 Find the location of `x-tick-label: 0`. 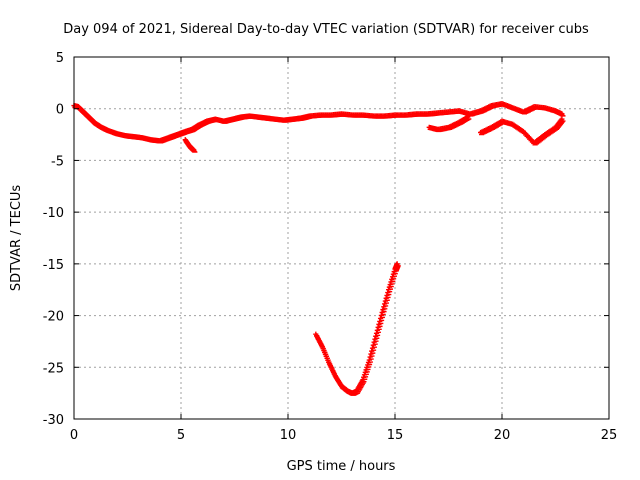

x-tick-label: 0 is located at coordinates (74, 435).